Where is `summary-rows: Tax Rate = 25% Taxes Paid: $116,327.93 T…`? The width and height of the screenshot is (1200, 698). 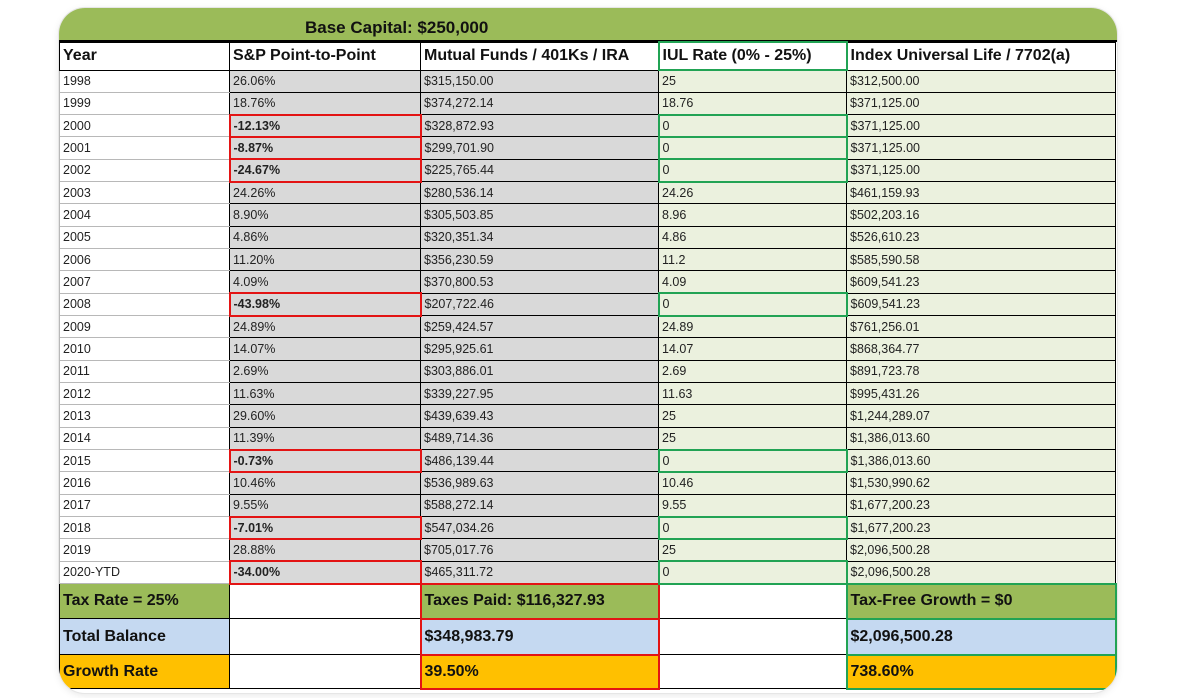 summary-rows: Tax Rate = 25% Taxes Paid: $116,327.93 T… is located at coordinates (588, 636).